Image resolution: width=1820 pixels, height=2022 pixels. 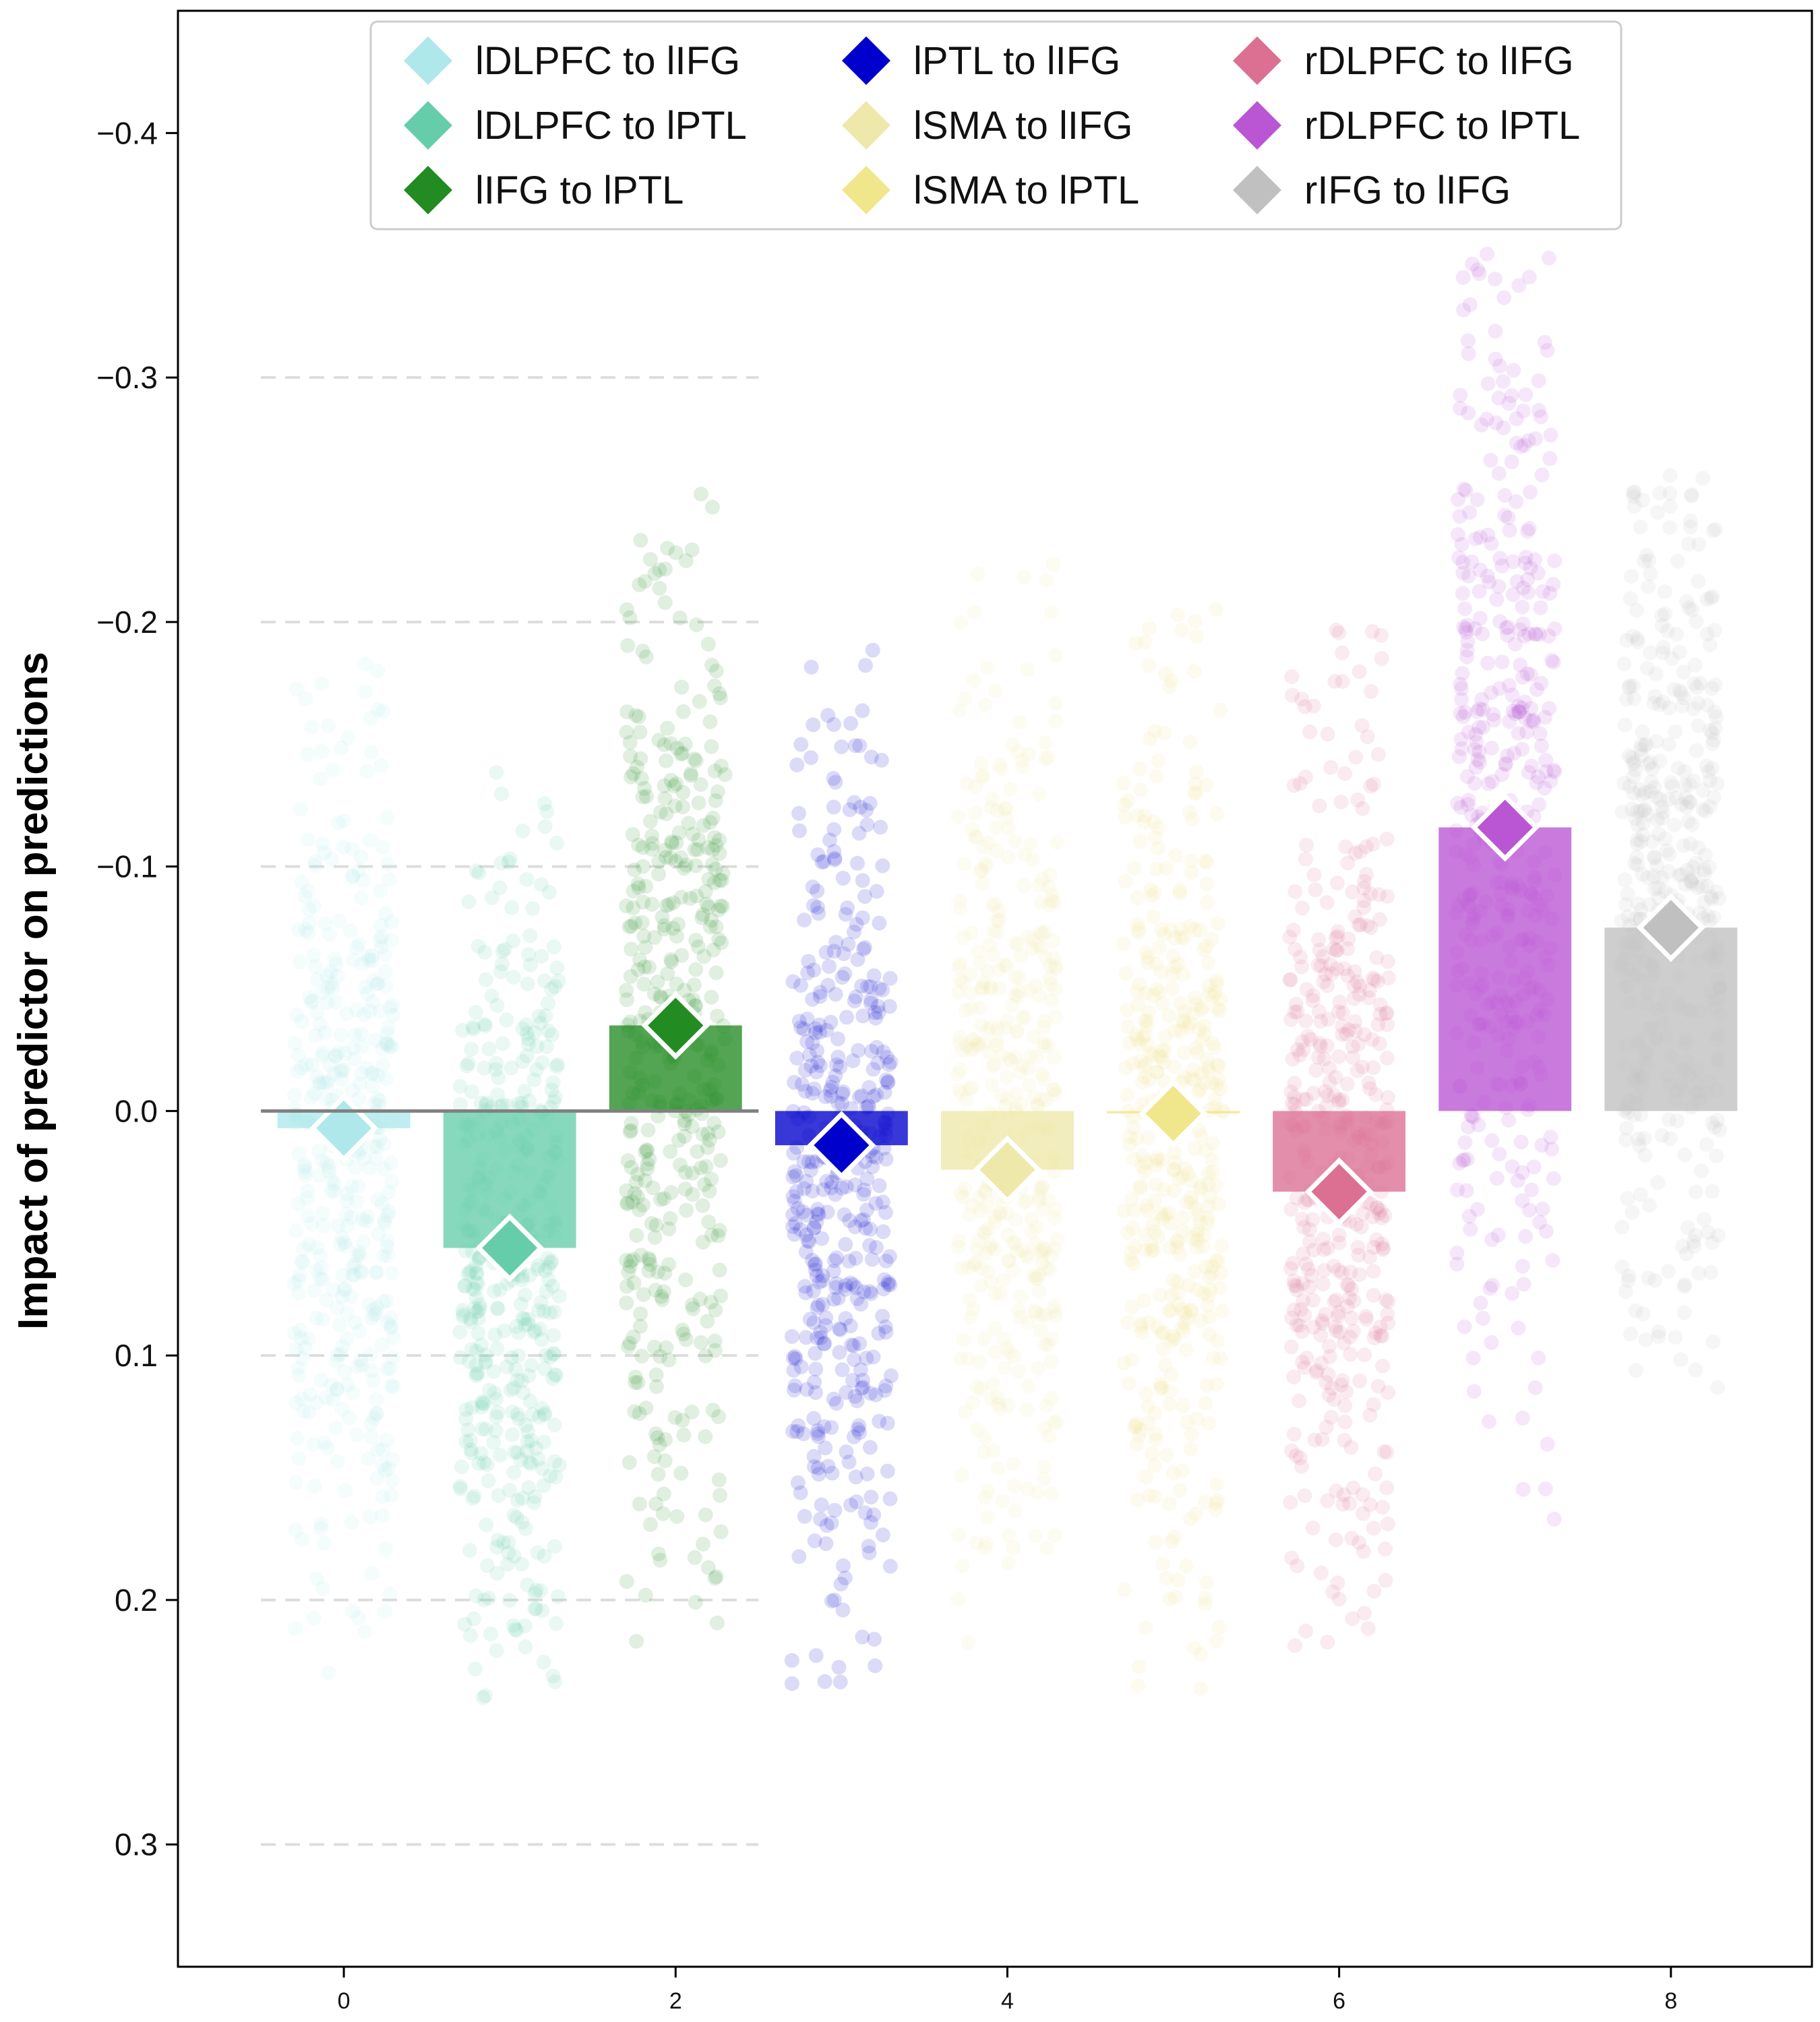 I want to click on y-tick-label: 0.2, so click(x=136, y=1600).